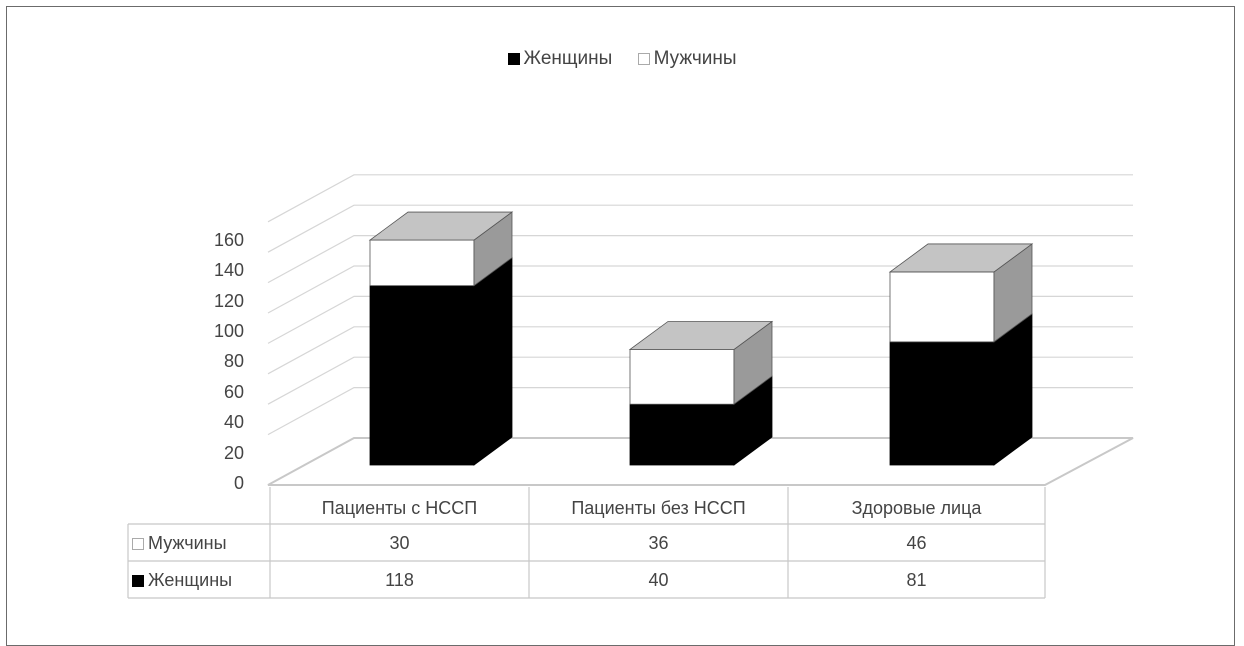  I want to click on table-row-label: Мужчины, so click(203, 543).